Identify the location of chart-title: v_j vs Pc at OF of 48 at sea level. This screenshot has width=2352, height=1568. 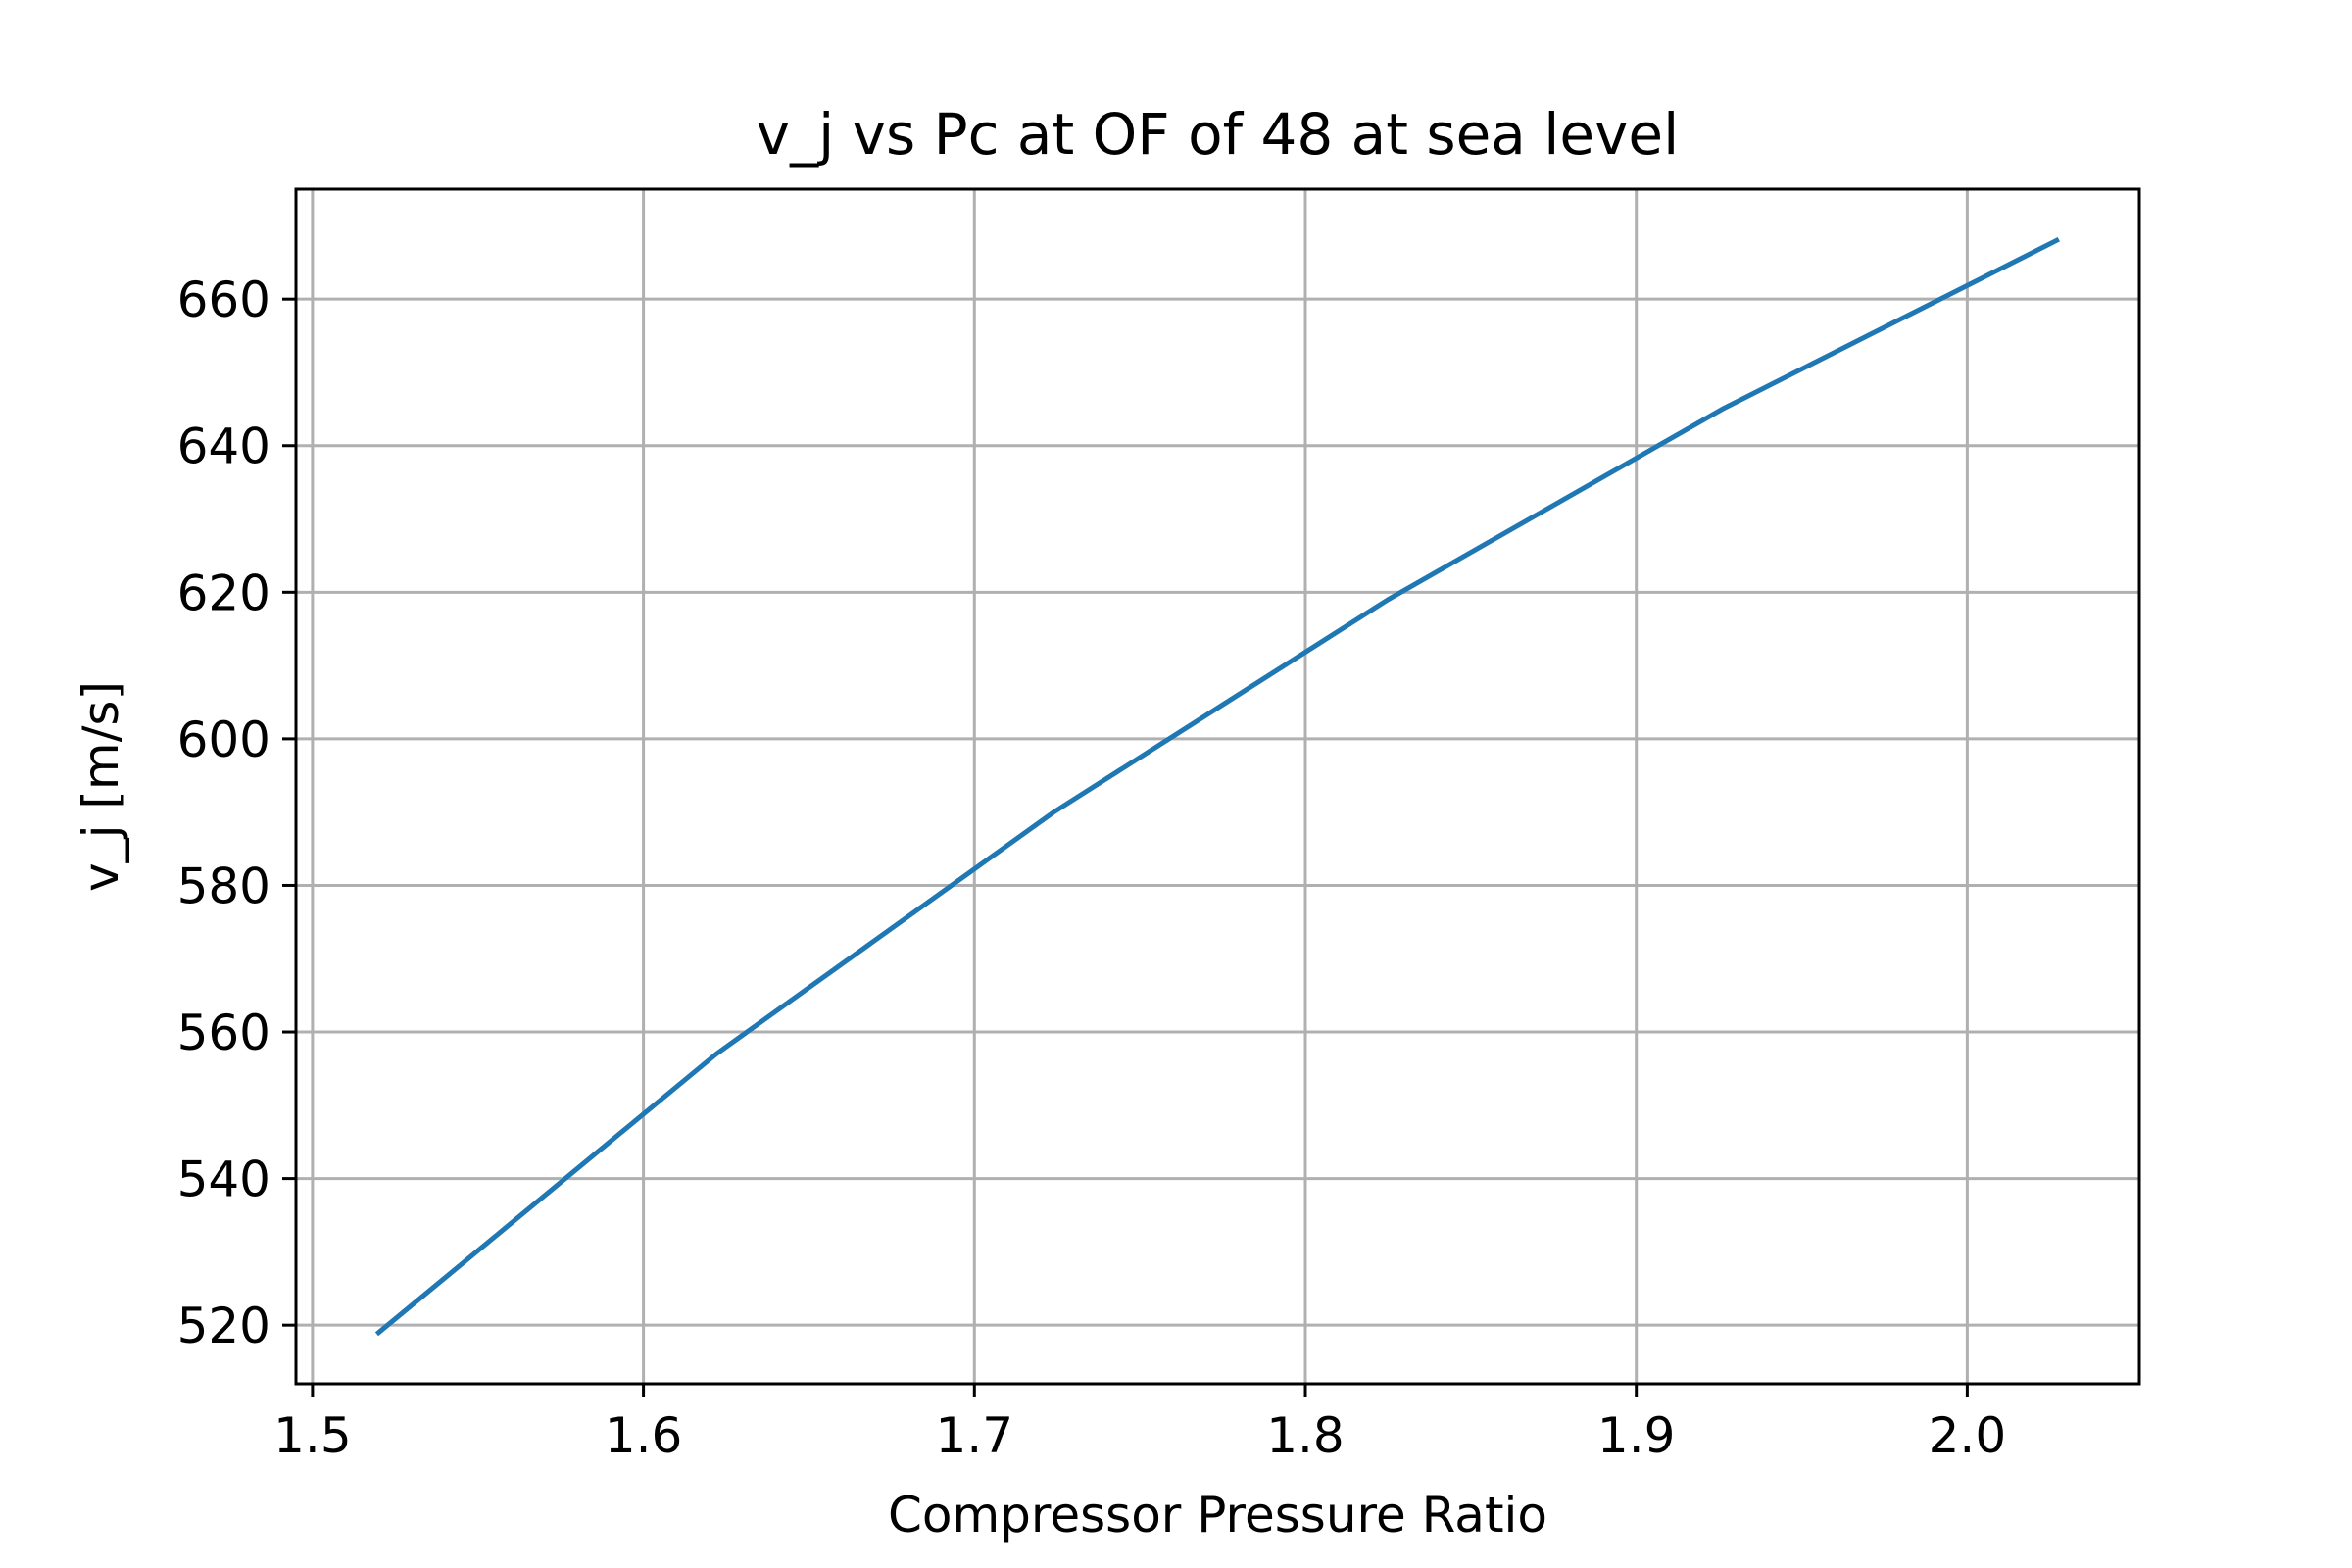
(1218, 134).